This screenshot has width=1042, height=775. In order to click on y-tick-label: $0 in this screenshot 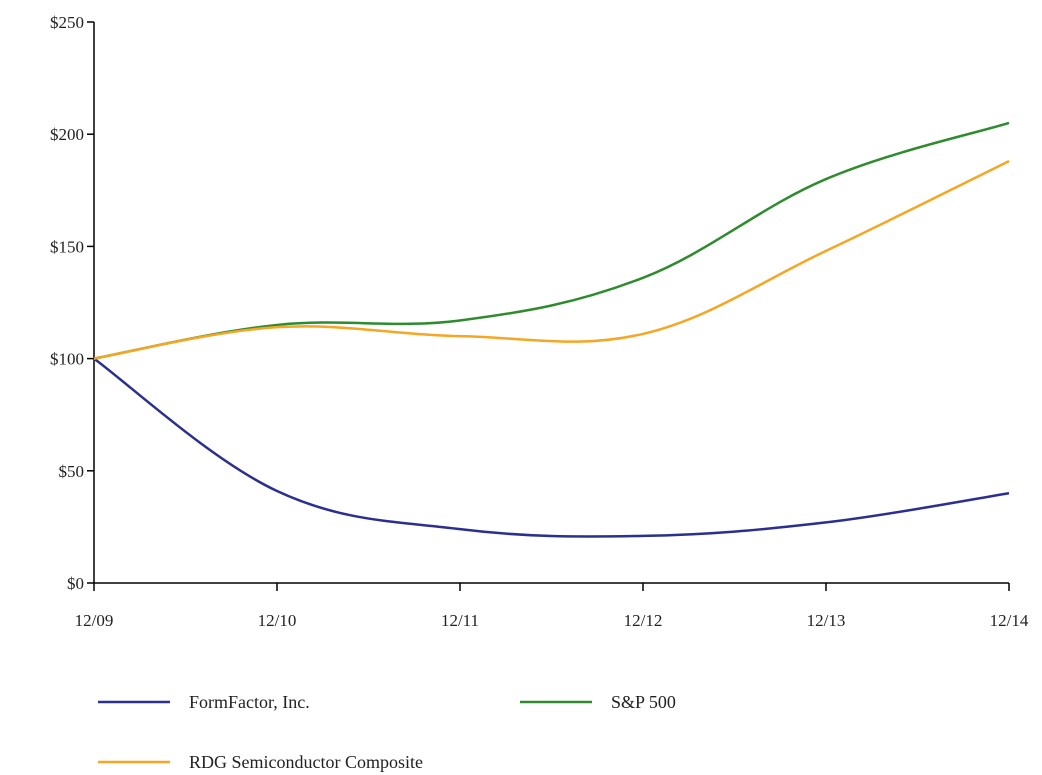, I will do `click(75, 583)`.